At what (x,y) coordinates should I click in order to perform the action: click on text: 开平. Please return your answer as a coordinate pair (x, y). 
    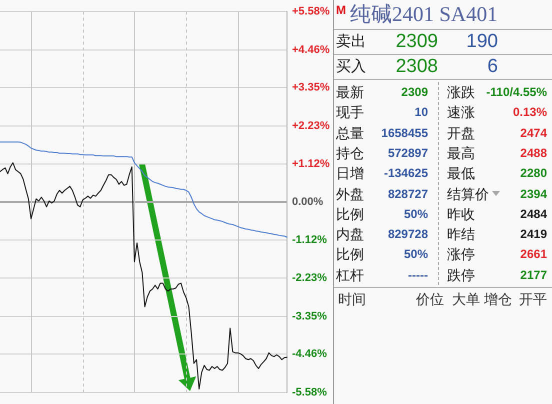
    Looking at the image, I should click on (533, 299).